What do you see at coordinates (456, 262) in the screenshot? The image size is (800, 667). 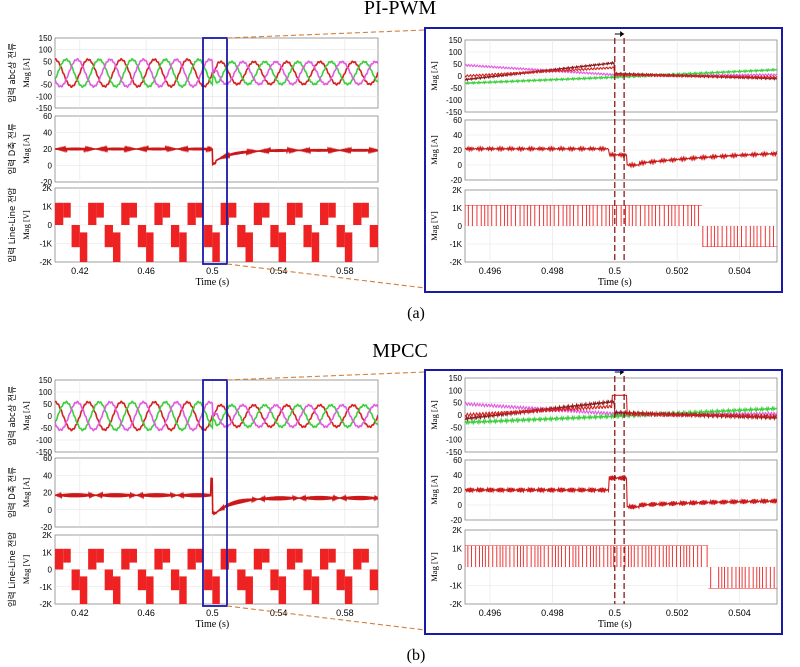 I see `y-tick-label: -2K` at bounding box center [456, 262].